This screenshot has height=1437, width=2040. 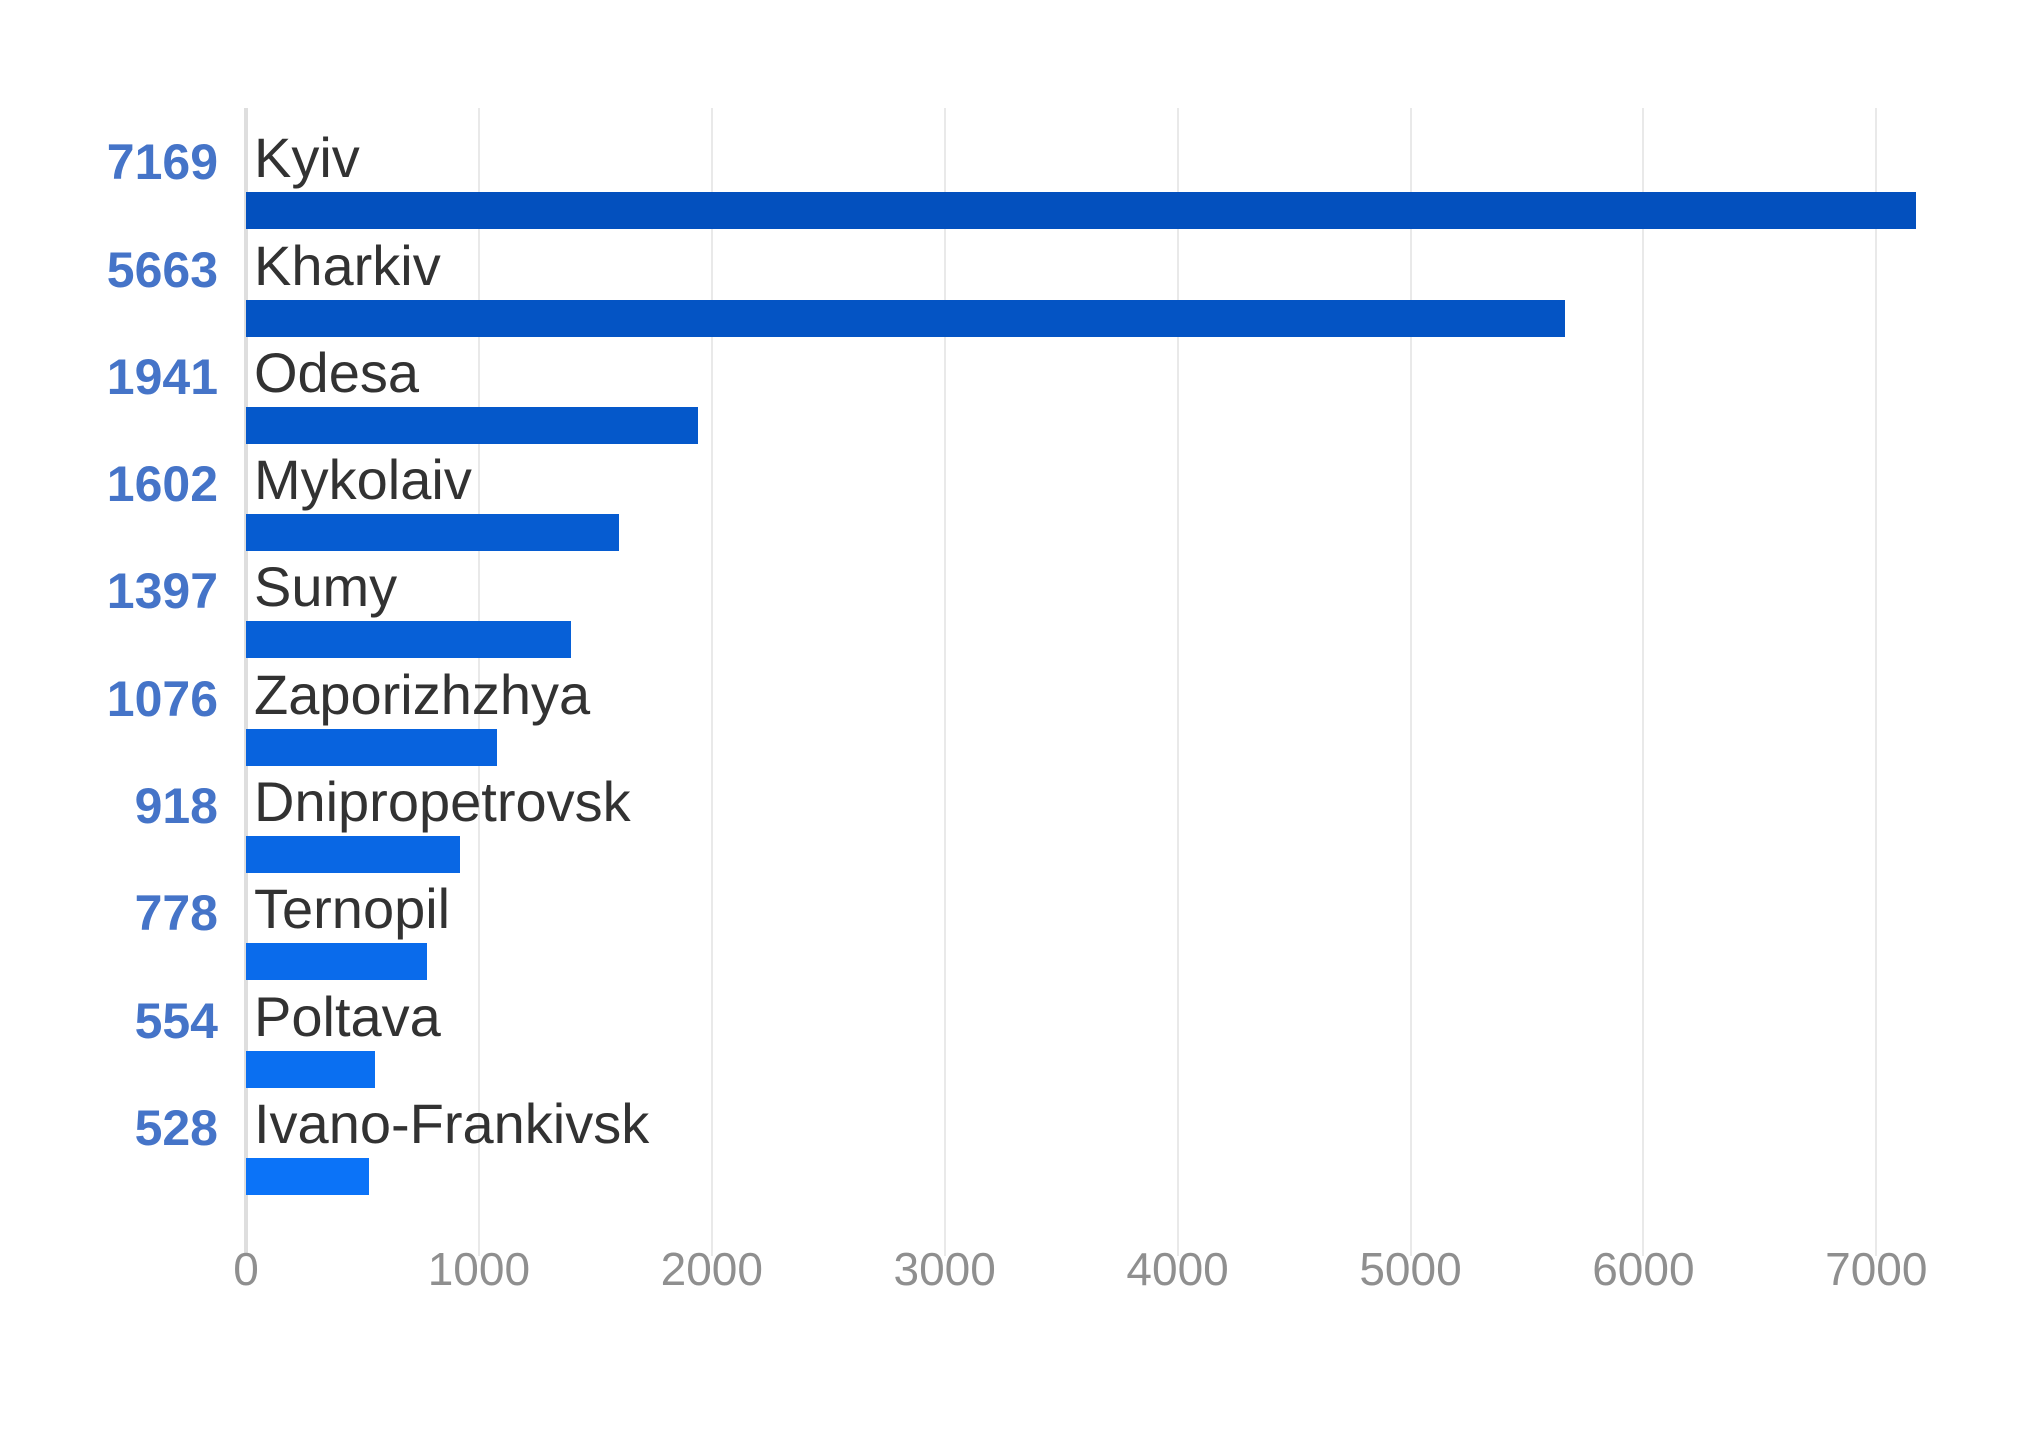 What do you see at coordinates (1876, 1269) in the screenshot?
I see `x-tick-label: 7000` at bounding box center [1876, 1269].